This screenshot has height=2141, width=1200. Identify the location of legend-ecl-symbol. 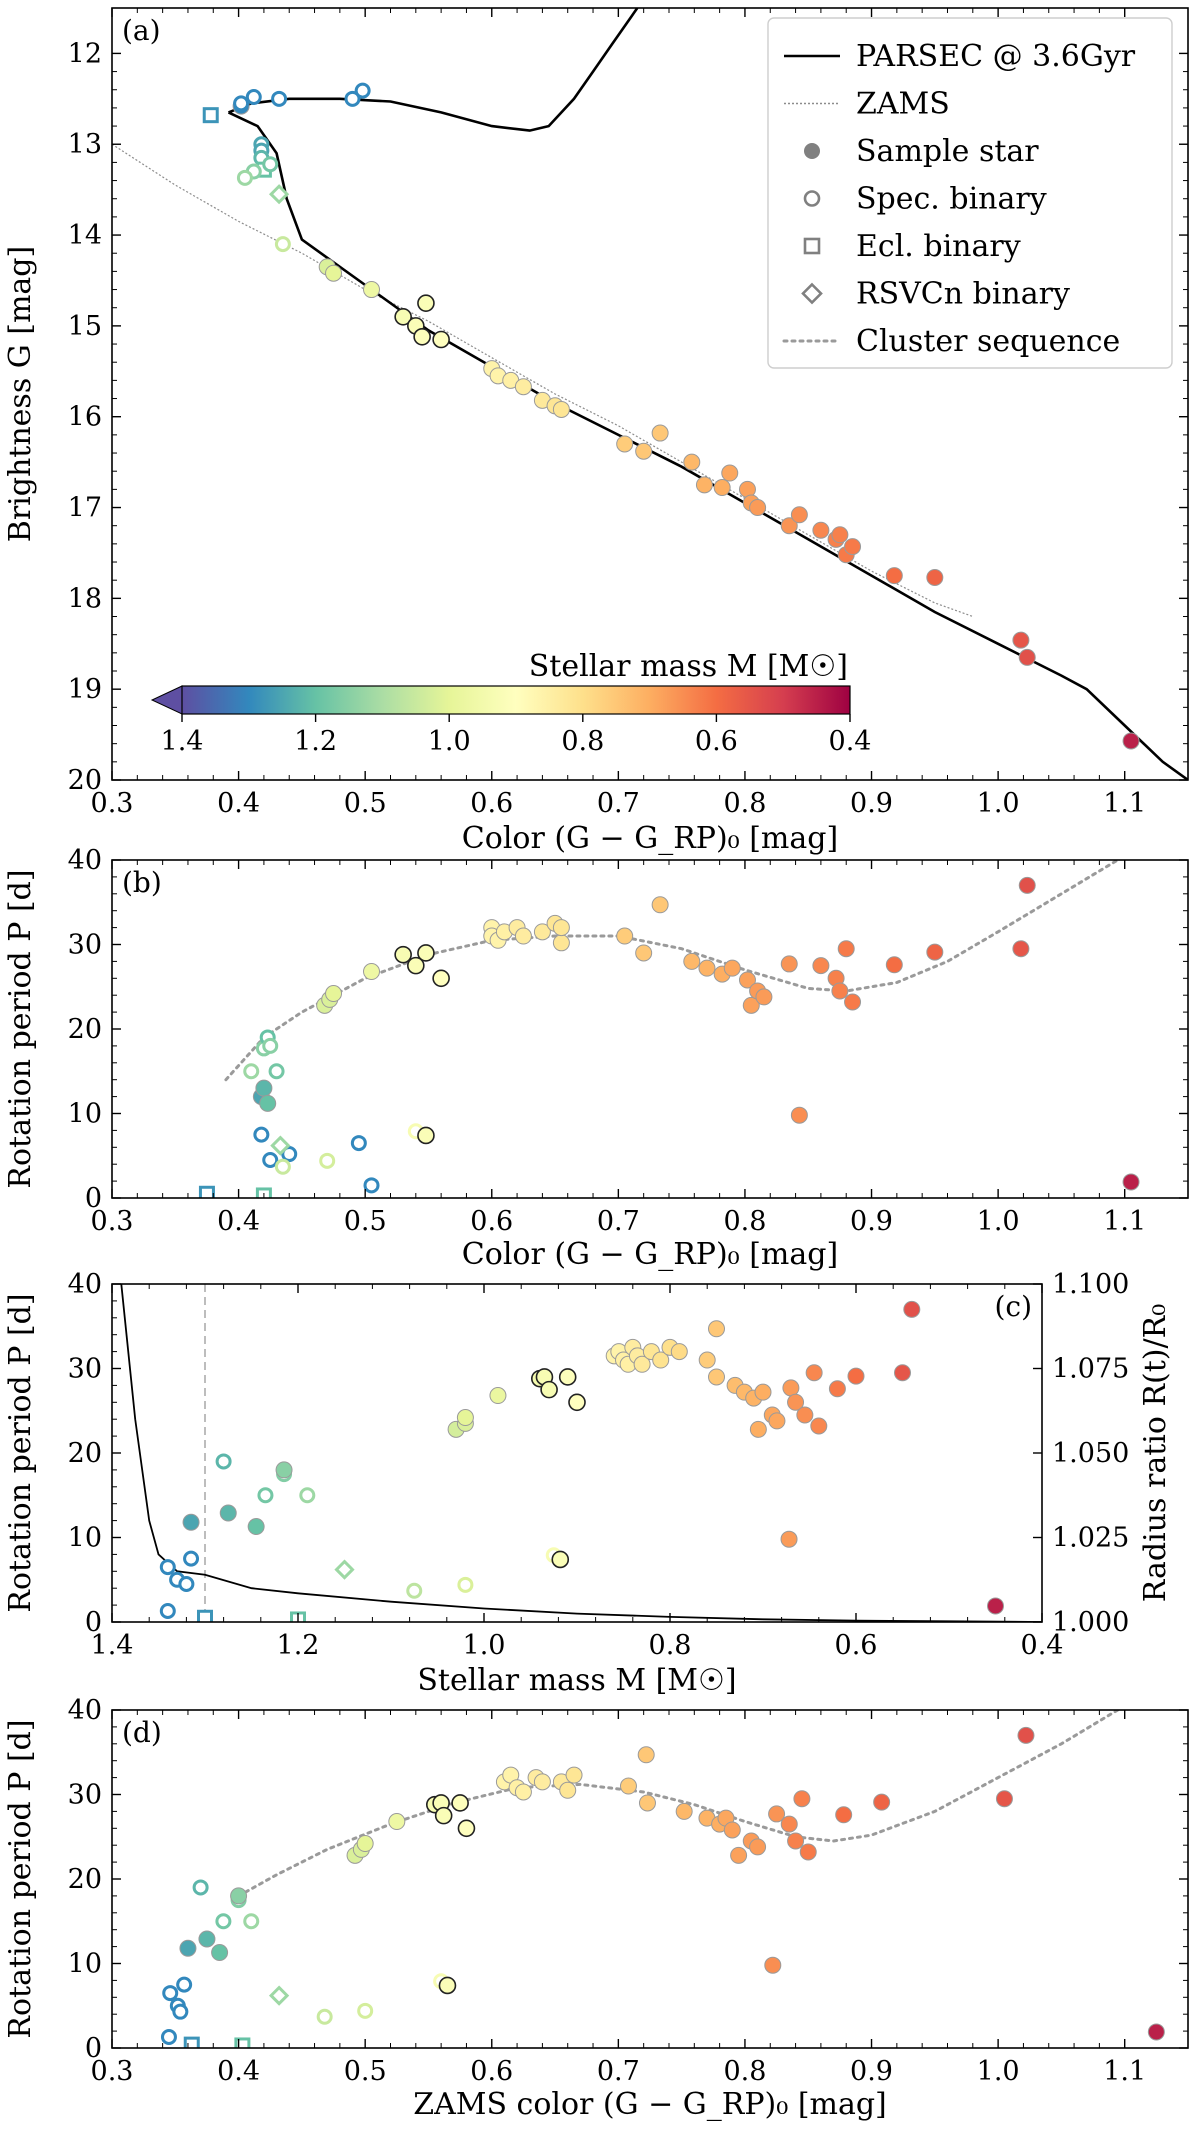
(812, 246).